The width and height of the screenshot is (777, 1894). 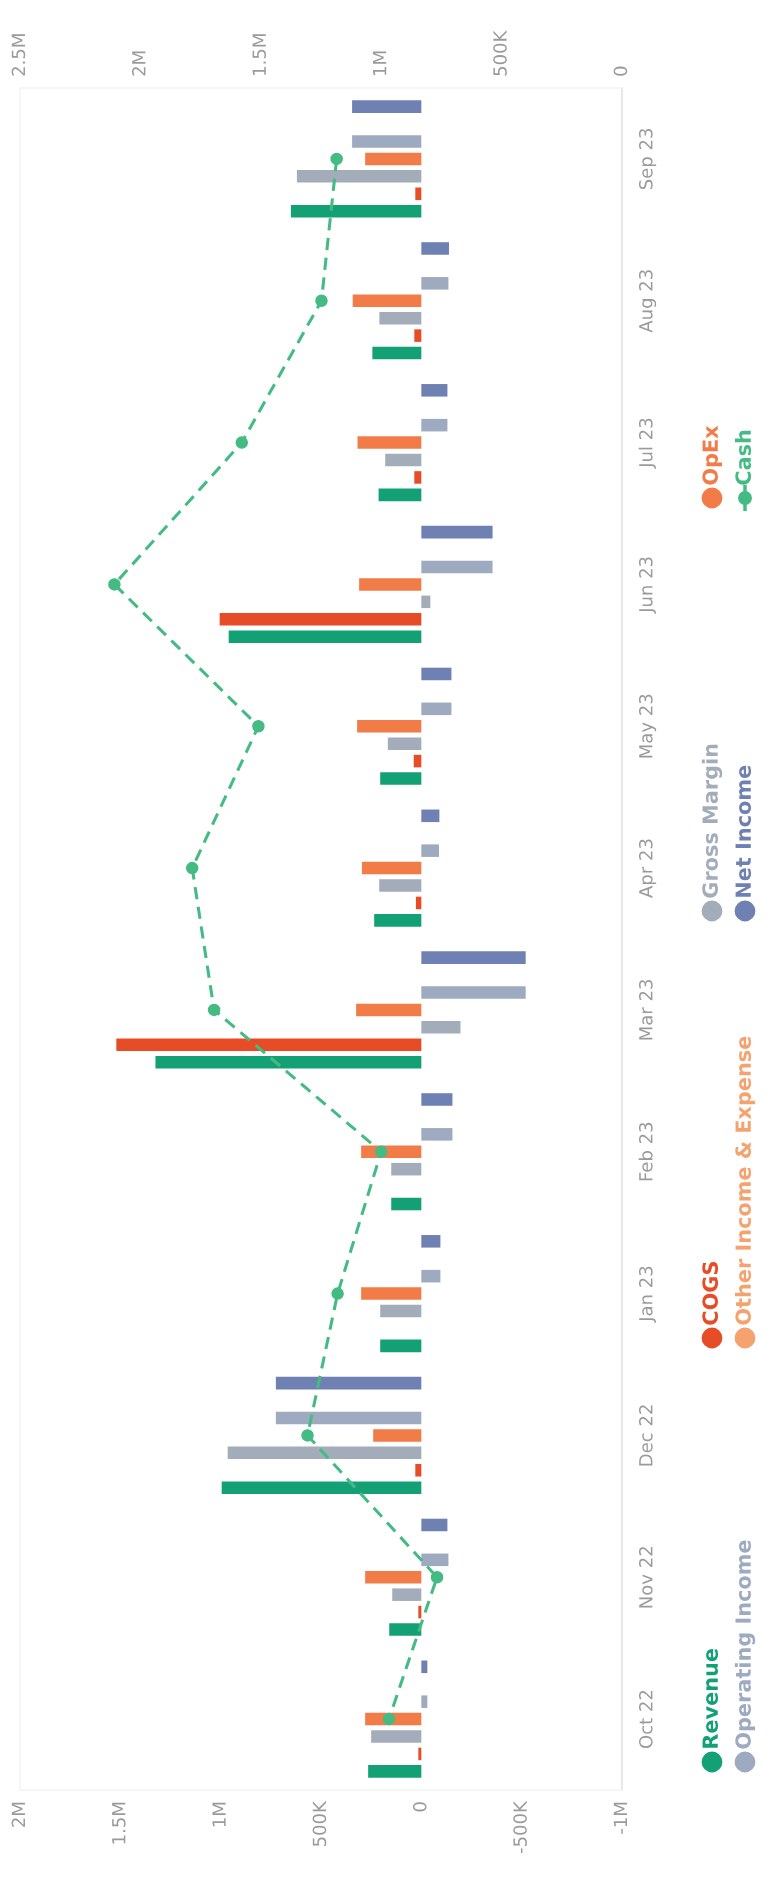 What do you see at coordinates (712, 821) in the screenshot?
I see `text: Gross Margin` at bounding box center [712, 821].